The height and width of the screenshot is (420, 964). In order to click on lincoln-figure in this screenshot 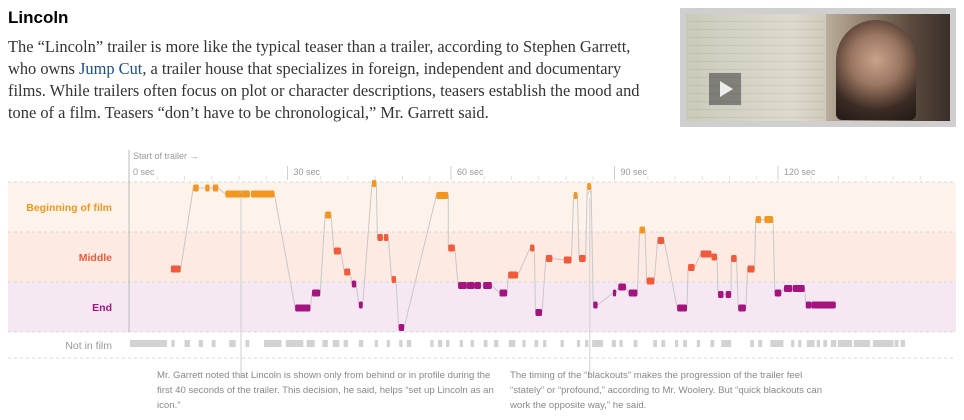, I will do `click(876, 70)`.